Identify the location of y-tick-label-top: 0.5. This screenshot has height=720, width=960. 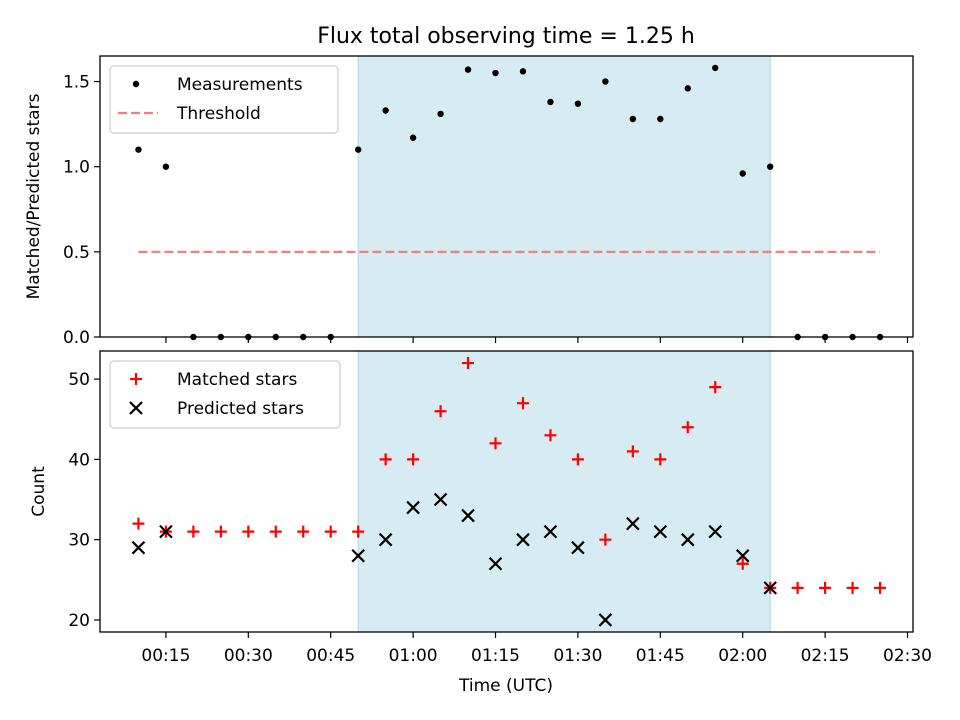
(76, 253).